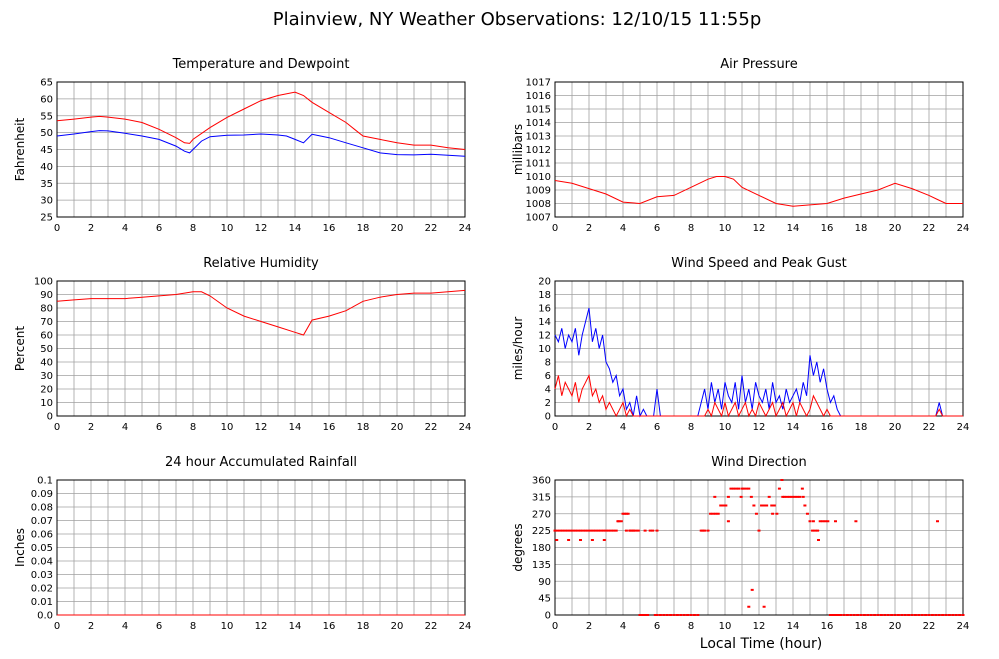  Describe the element at coordinates (261, 263) in the screenshot. I see `panel-title: Relative Humidity` at that location.